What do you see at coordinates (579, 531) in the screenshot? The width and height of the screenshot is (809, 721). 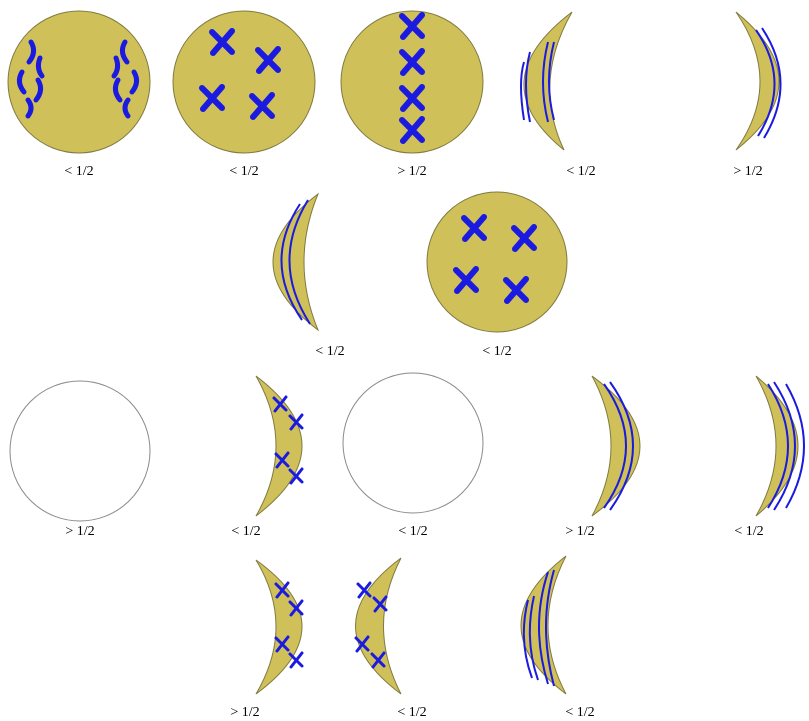 I see `panel-label-11: > 1/2` at bounding box center [579, 531].